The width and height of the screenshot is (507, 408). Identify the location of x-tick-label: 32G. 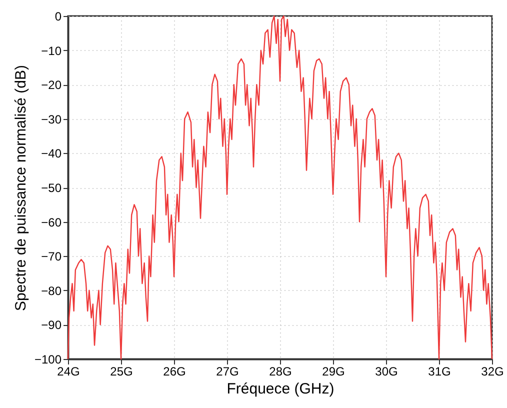
(492, 371).